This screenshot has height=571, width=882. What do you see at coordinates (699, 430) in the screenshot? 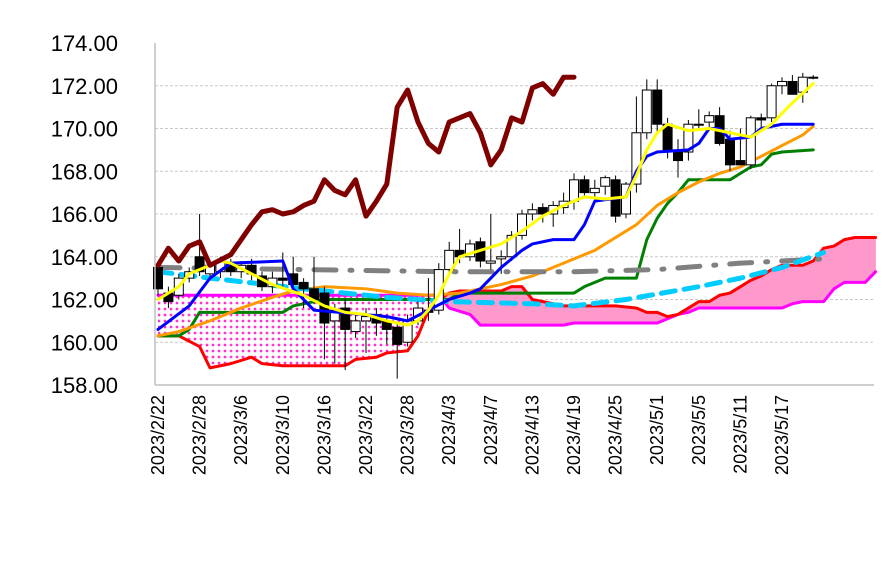
I see `x-tick-label: 2023/5/5` at bounding box center [699, 430].